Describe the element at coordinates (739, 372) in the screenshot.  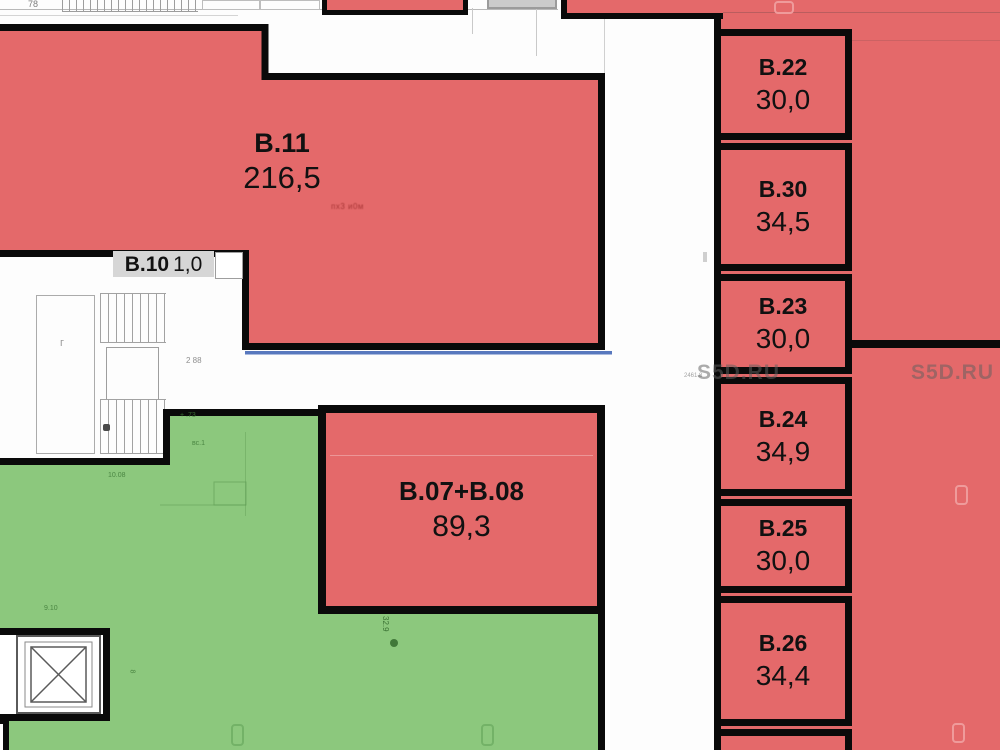
I see `watermark-left: S5D.RU` at that location.